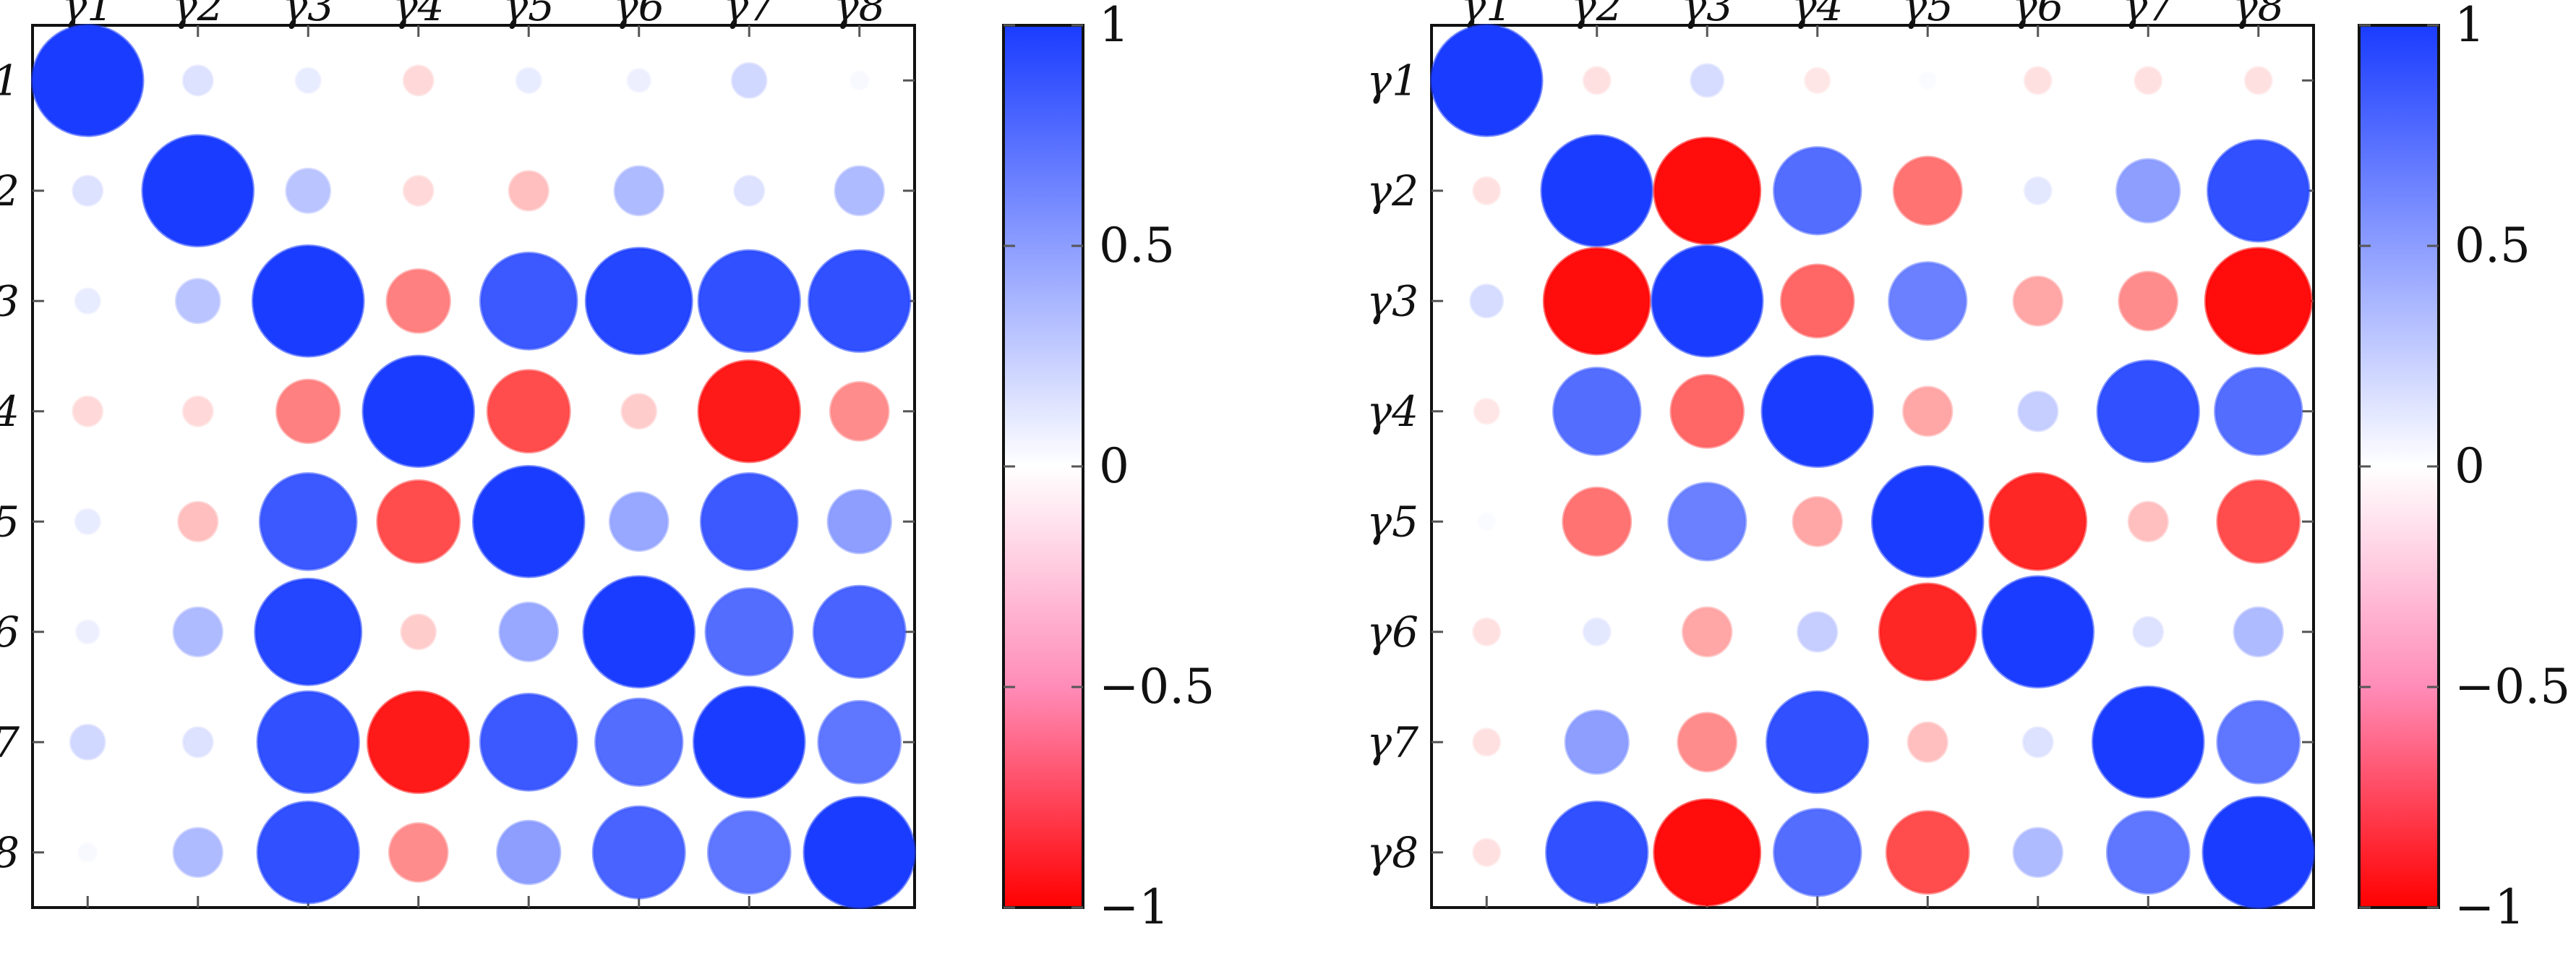 The width and height of the screenshot is (2576, 956). Describe the element at coordinates (1114, 466) in the screenshot. I see `colorbar-tick-label: 0` at that location.